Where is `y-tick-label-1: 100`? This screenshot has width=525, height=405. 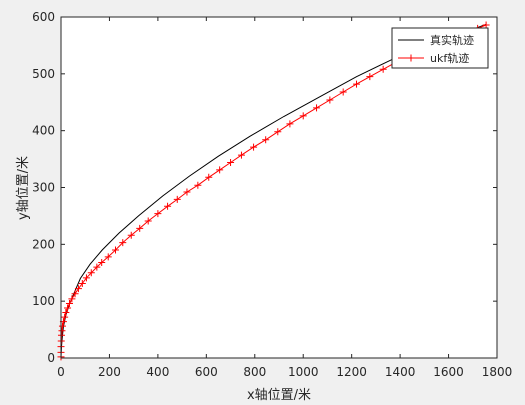 y-tick-label-1: 100 is located at coordinates (43, 301).